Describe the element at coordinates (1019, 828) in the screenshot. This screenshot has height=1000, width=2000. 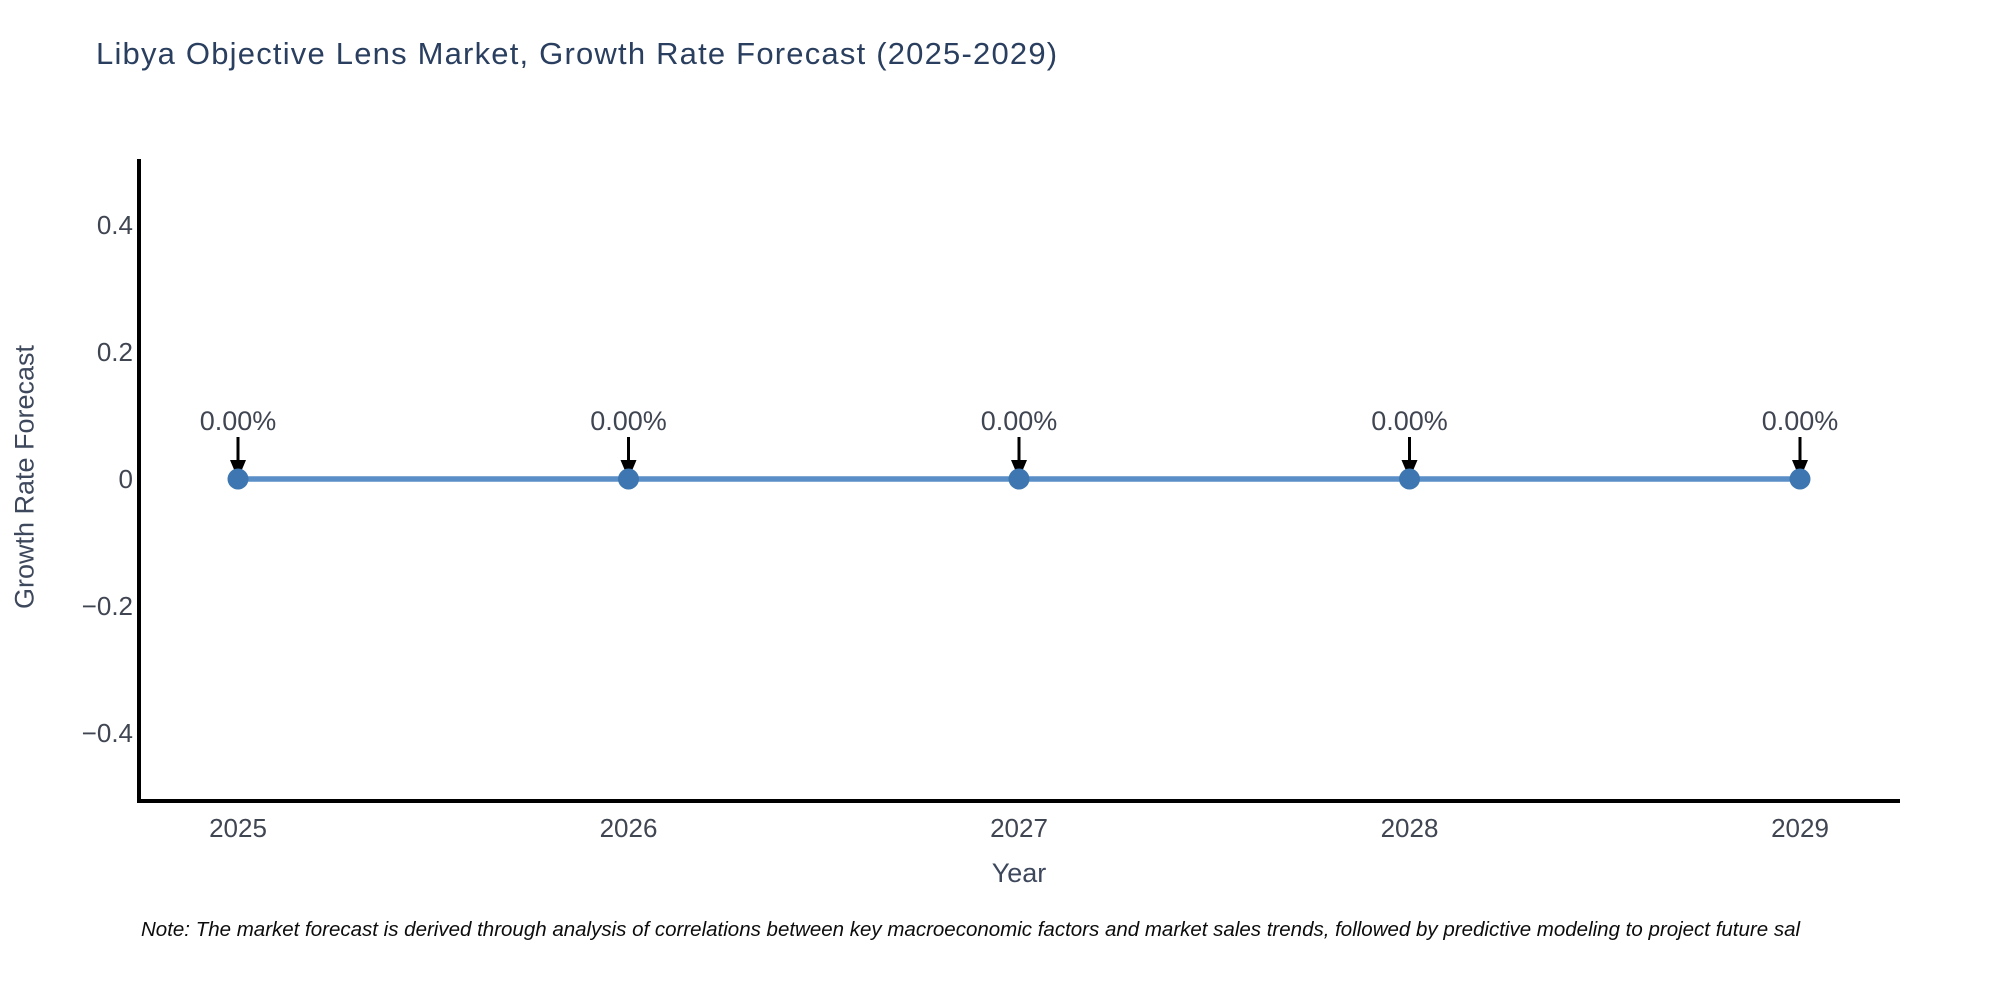
I see `x-tick-label: 2027` at that location.